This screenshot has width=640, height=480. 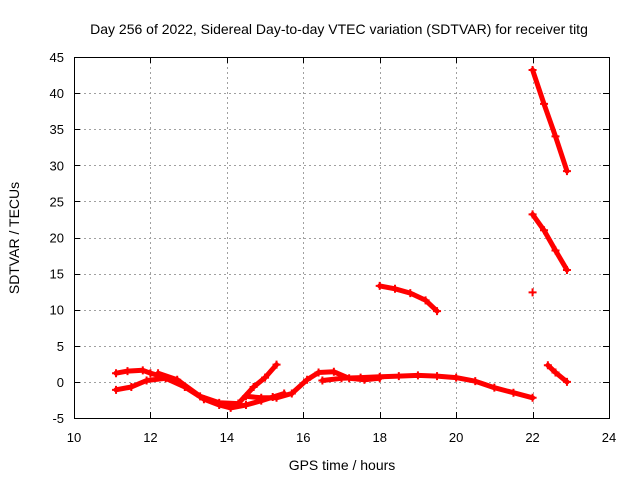 I want to click on y-axis-label: SDTVAR / TECUs, so click(x=14, y=238).